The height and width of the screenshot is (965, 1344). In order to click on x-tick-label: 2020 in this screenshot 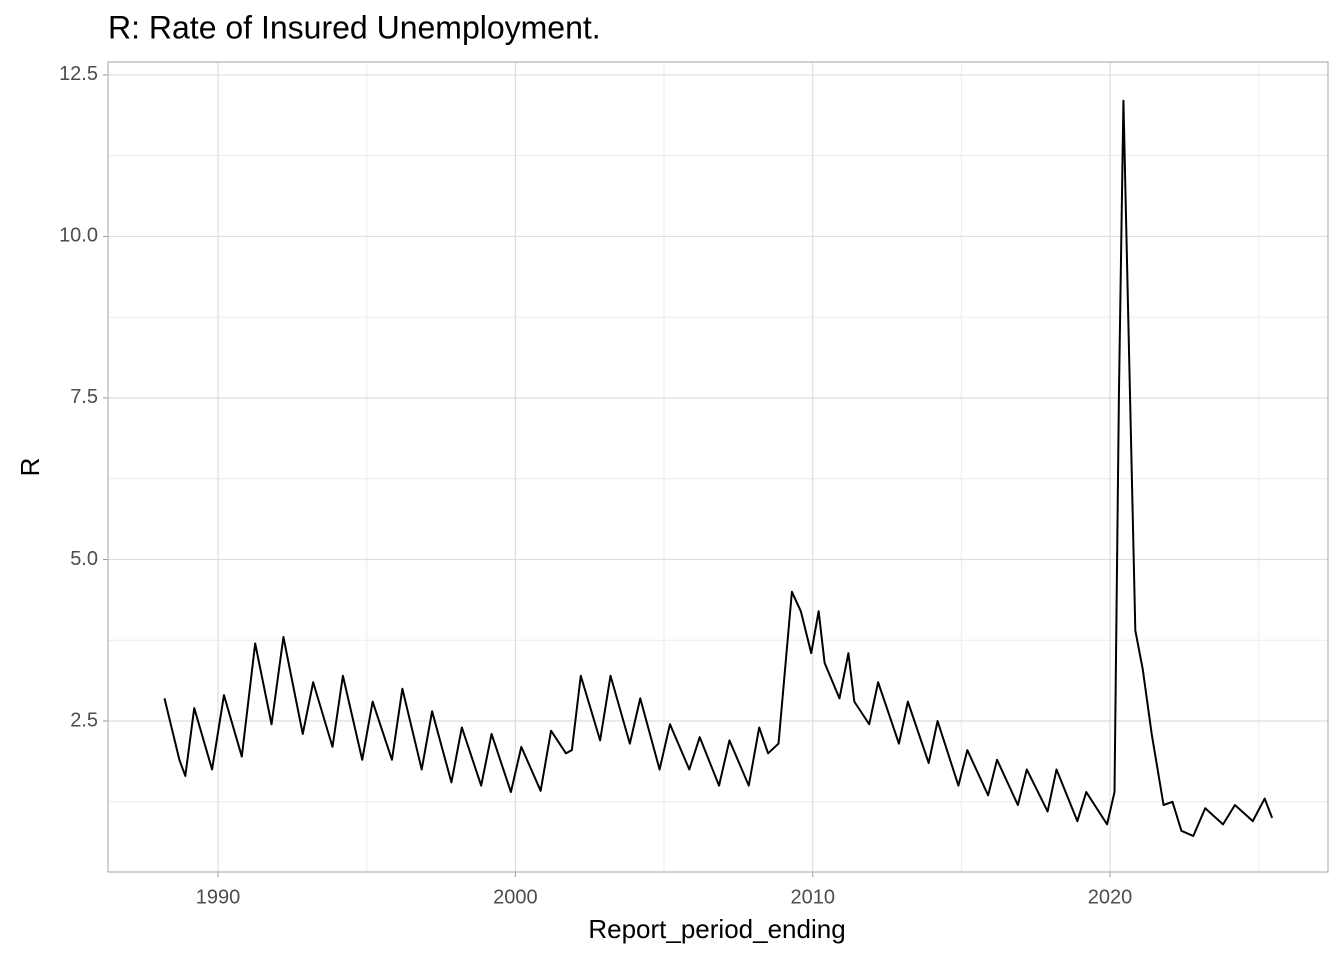, I will do `click(1110, 897)`.